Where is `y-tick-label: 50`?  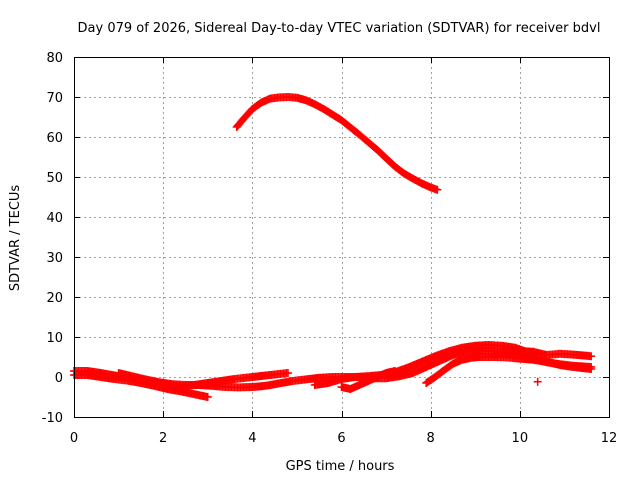 y-tick-label: 50 is located at coordinates (54, 178).